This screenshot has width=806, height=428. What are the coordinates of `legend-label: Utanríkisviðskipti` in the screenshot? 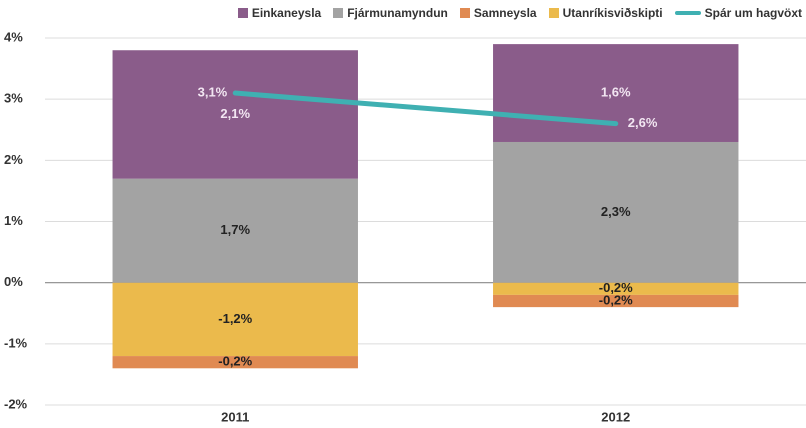 It's located at (612, 13).